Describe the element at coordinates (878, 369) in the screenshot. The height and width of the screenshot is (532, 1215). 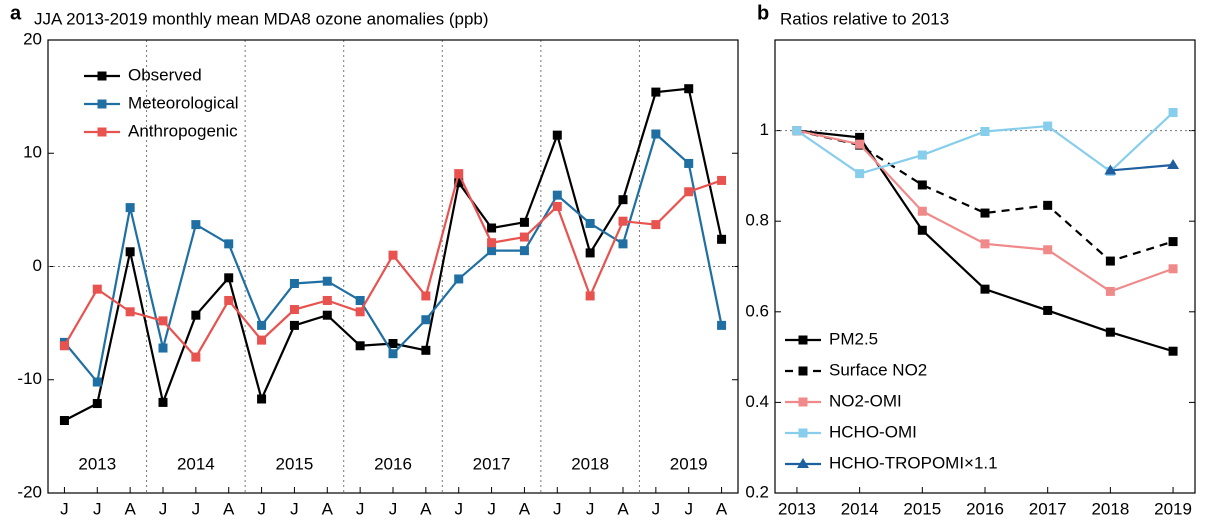
I see `legend-label: Surface NO2` at that location.